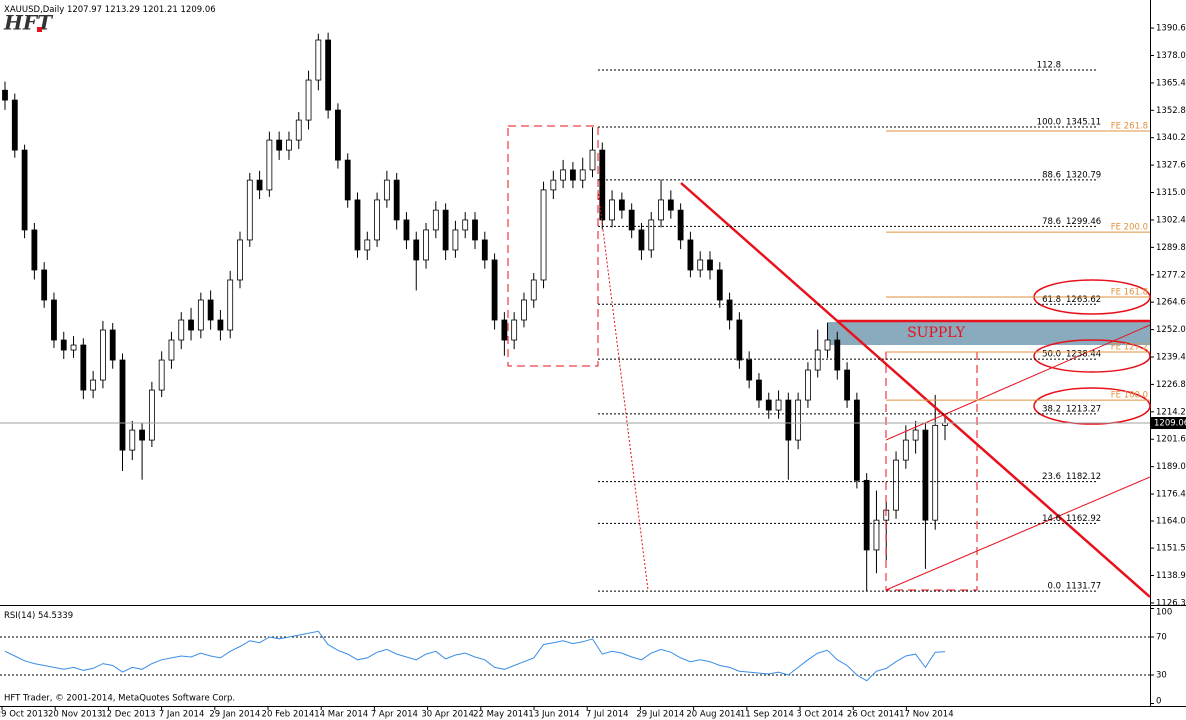  Describe the element at coordinates (1171, 29) in the screenshot. I see `y-tick-label: 1390.60` at that location.